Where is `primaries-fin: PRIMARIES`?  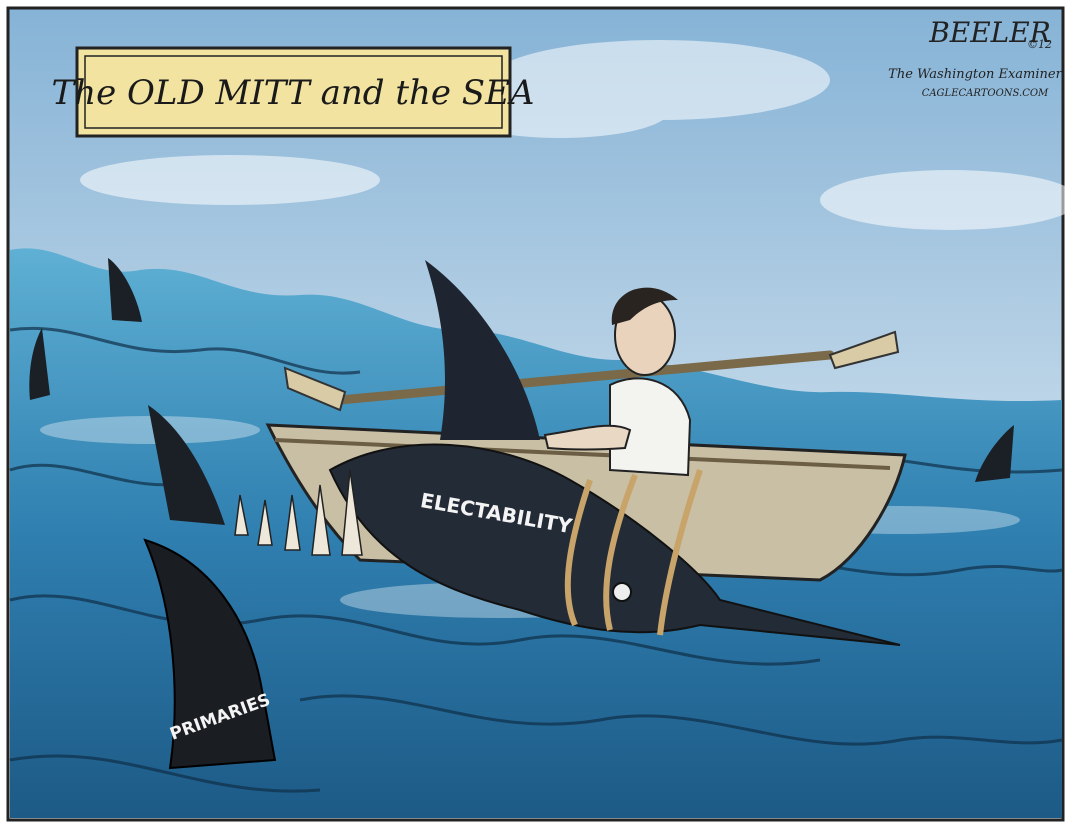
primaries-fin: PRIMARIES is located at coordinates (210, 654).